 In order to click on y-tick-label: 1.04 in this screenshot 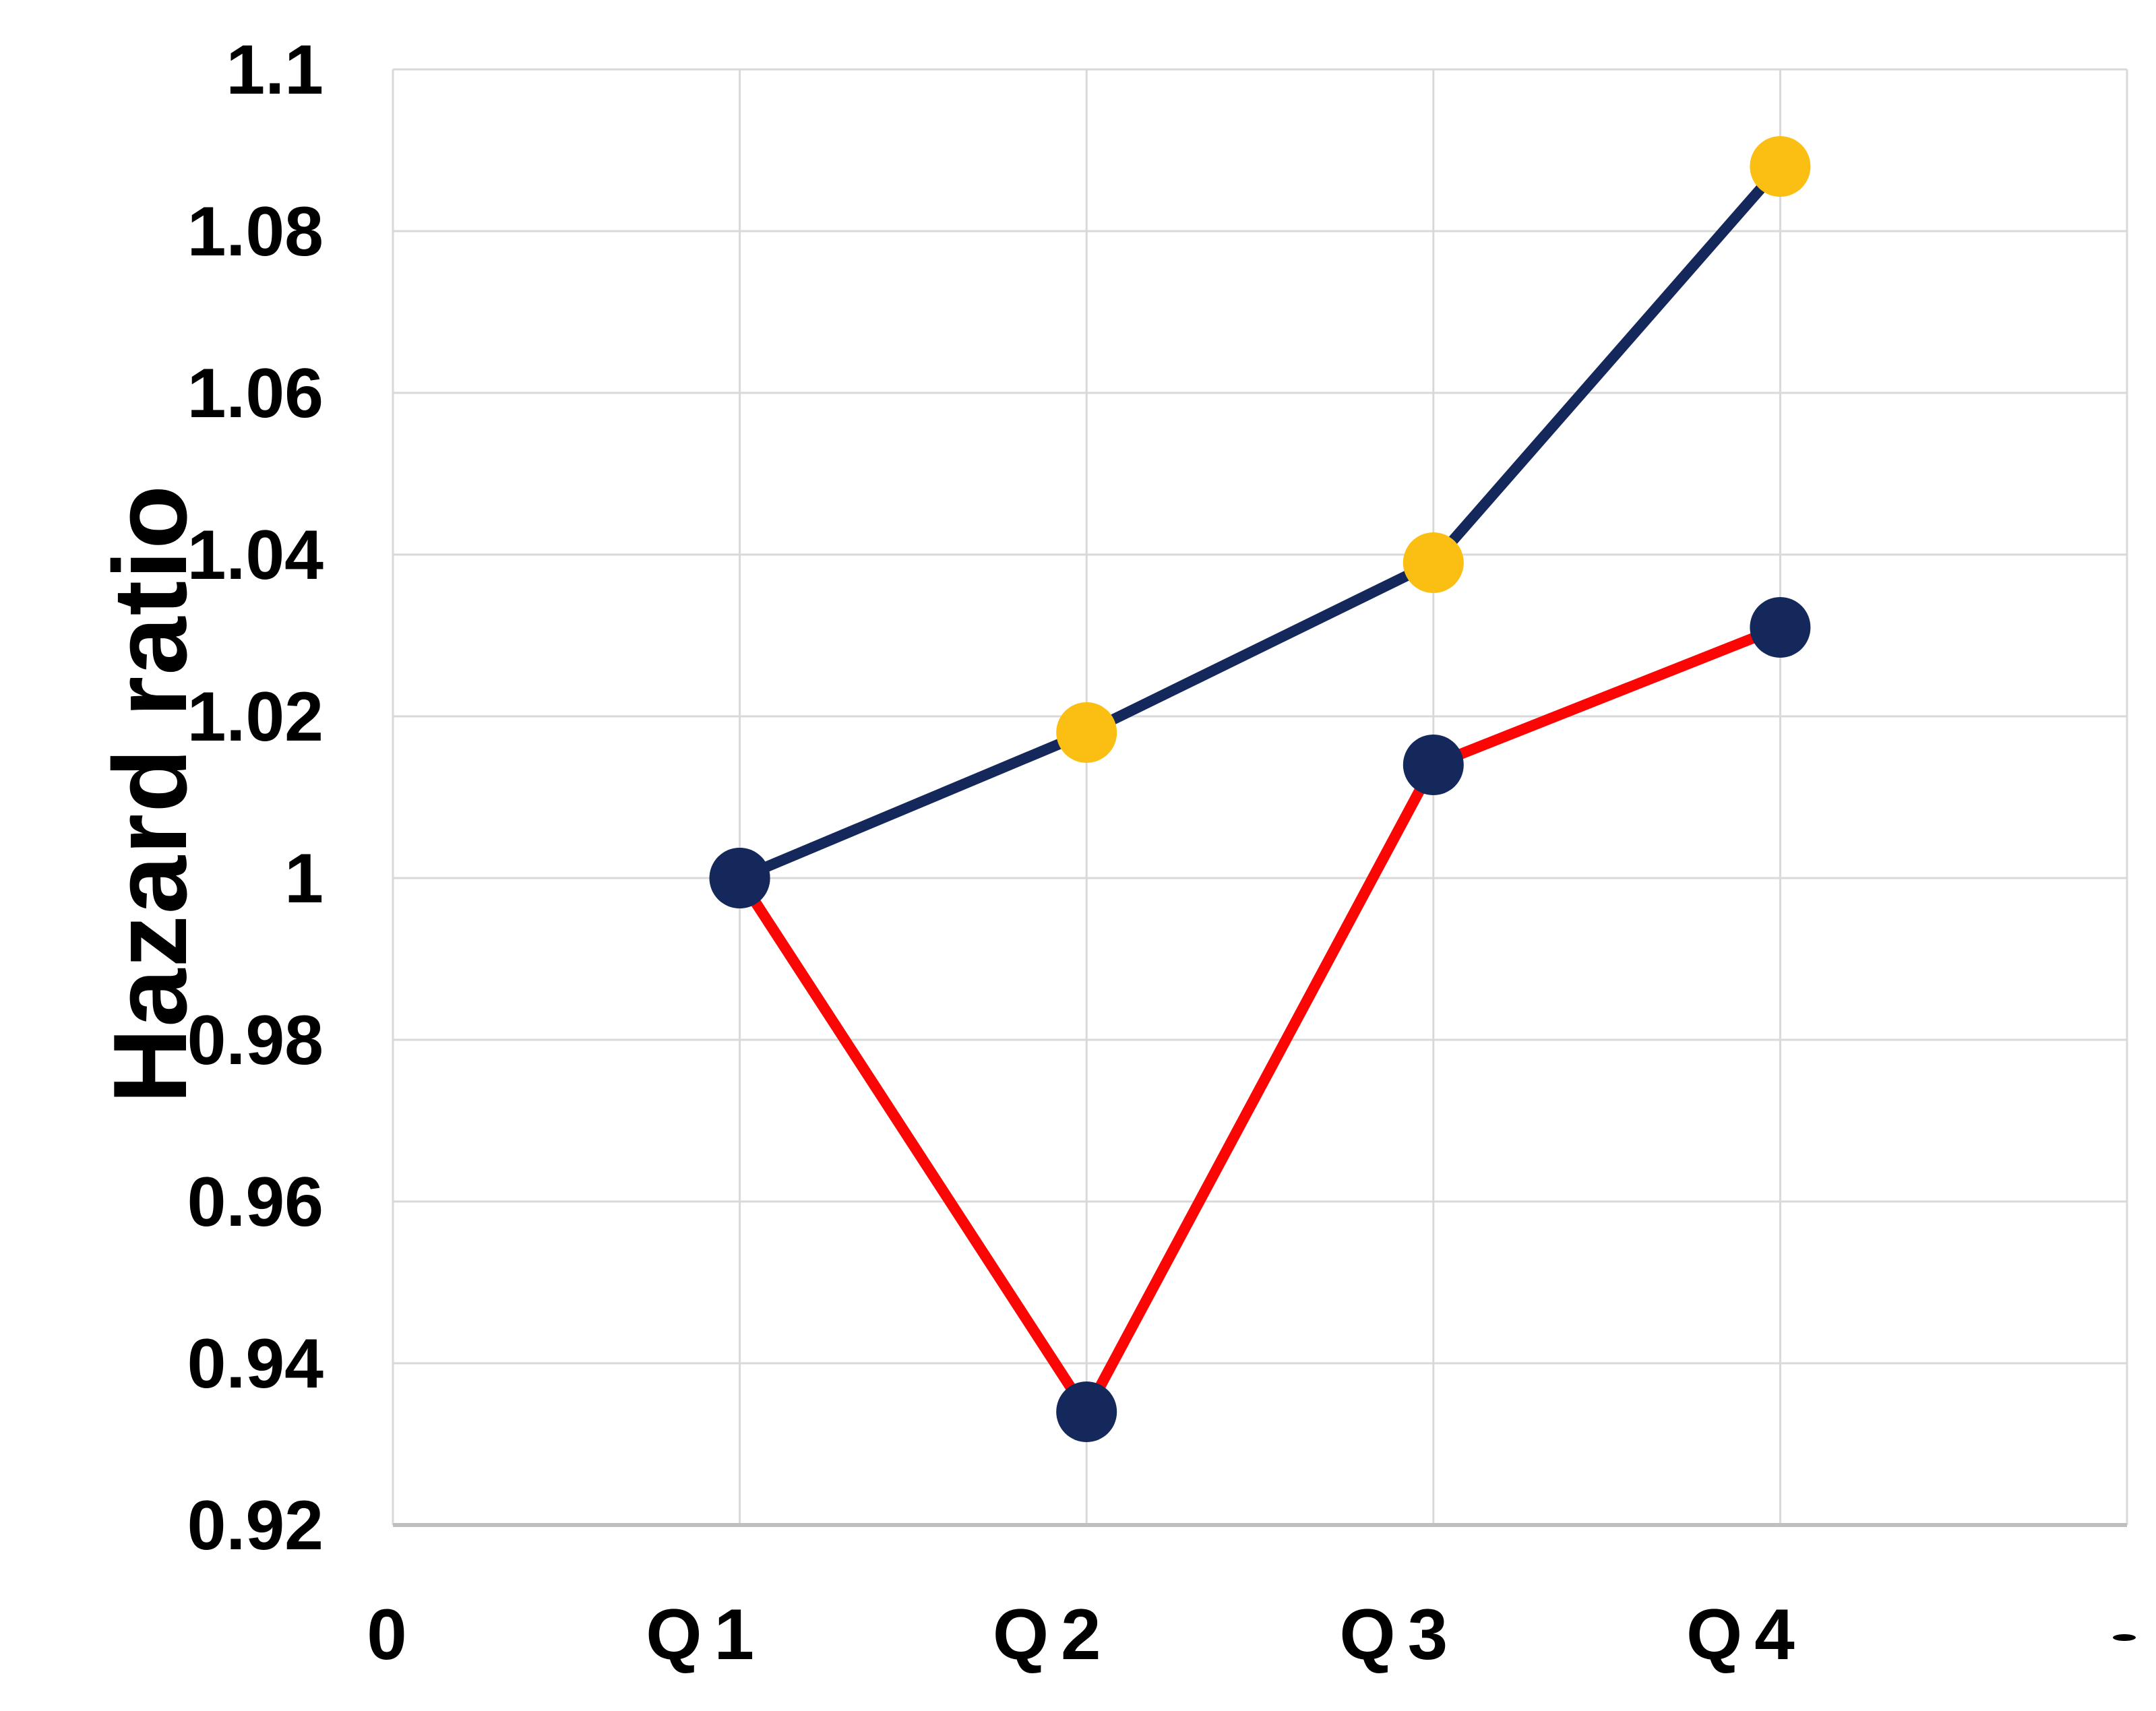, I will do `click(256, 555)`.